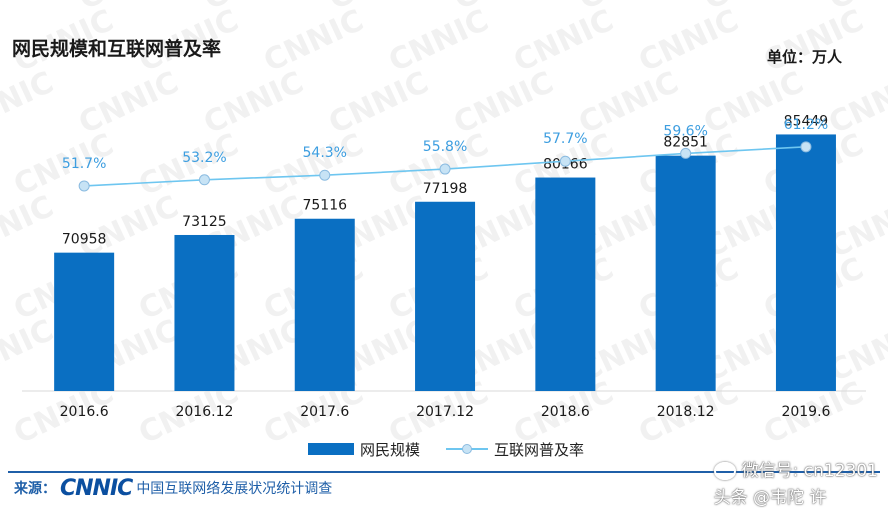 The image size is (888, 508). I want to click on cnnic-logo: CNNIC, so click(96, 488).